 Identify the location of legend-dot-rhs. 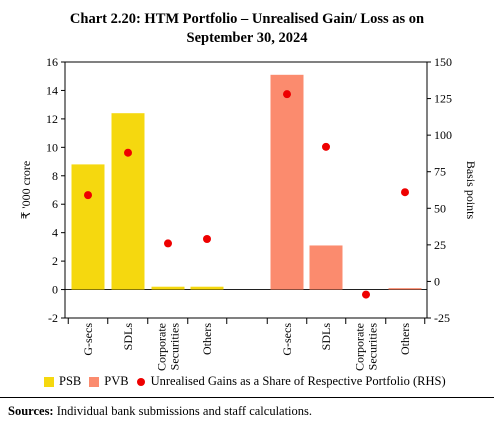
(140, 381).